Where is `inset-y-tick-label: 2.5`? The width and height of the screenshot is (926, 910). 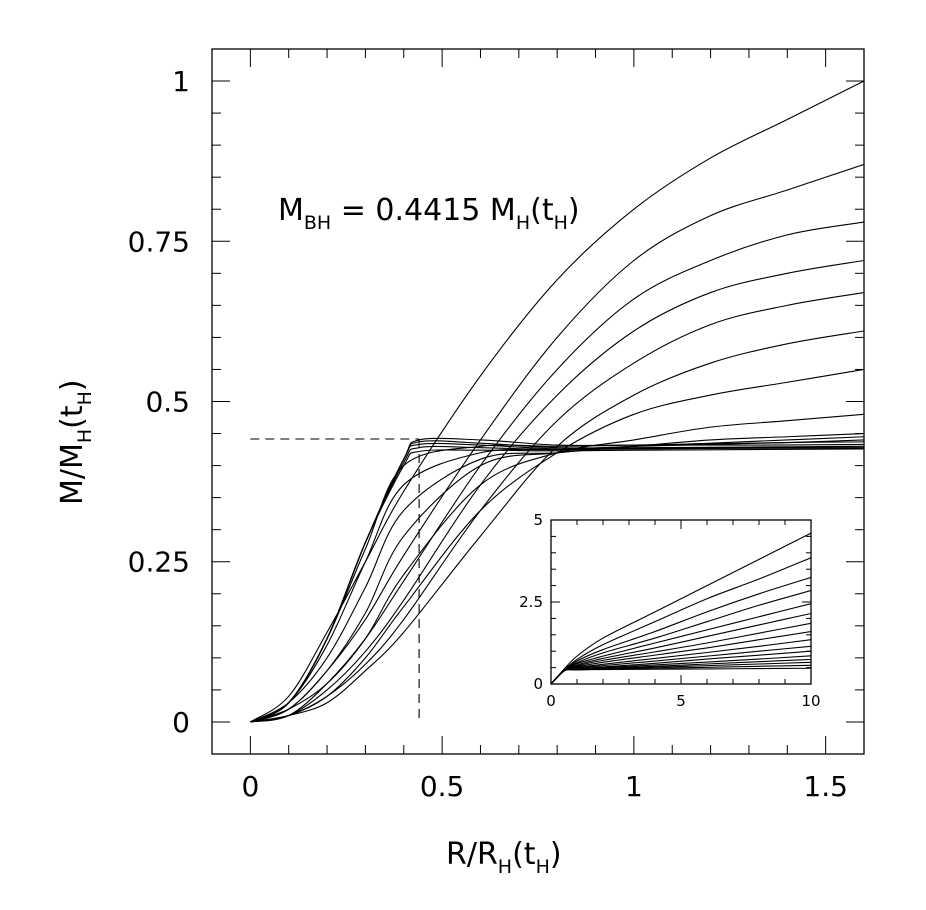 inset-y-tick-label: 2.5 is located at coordinates (531, 602).